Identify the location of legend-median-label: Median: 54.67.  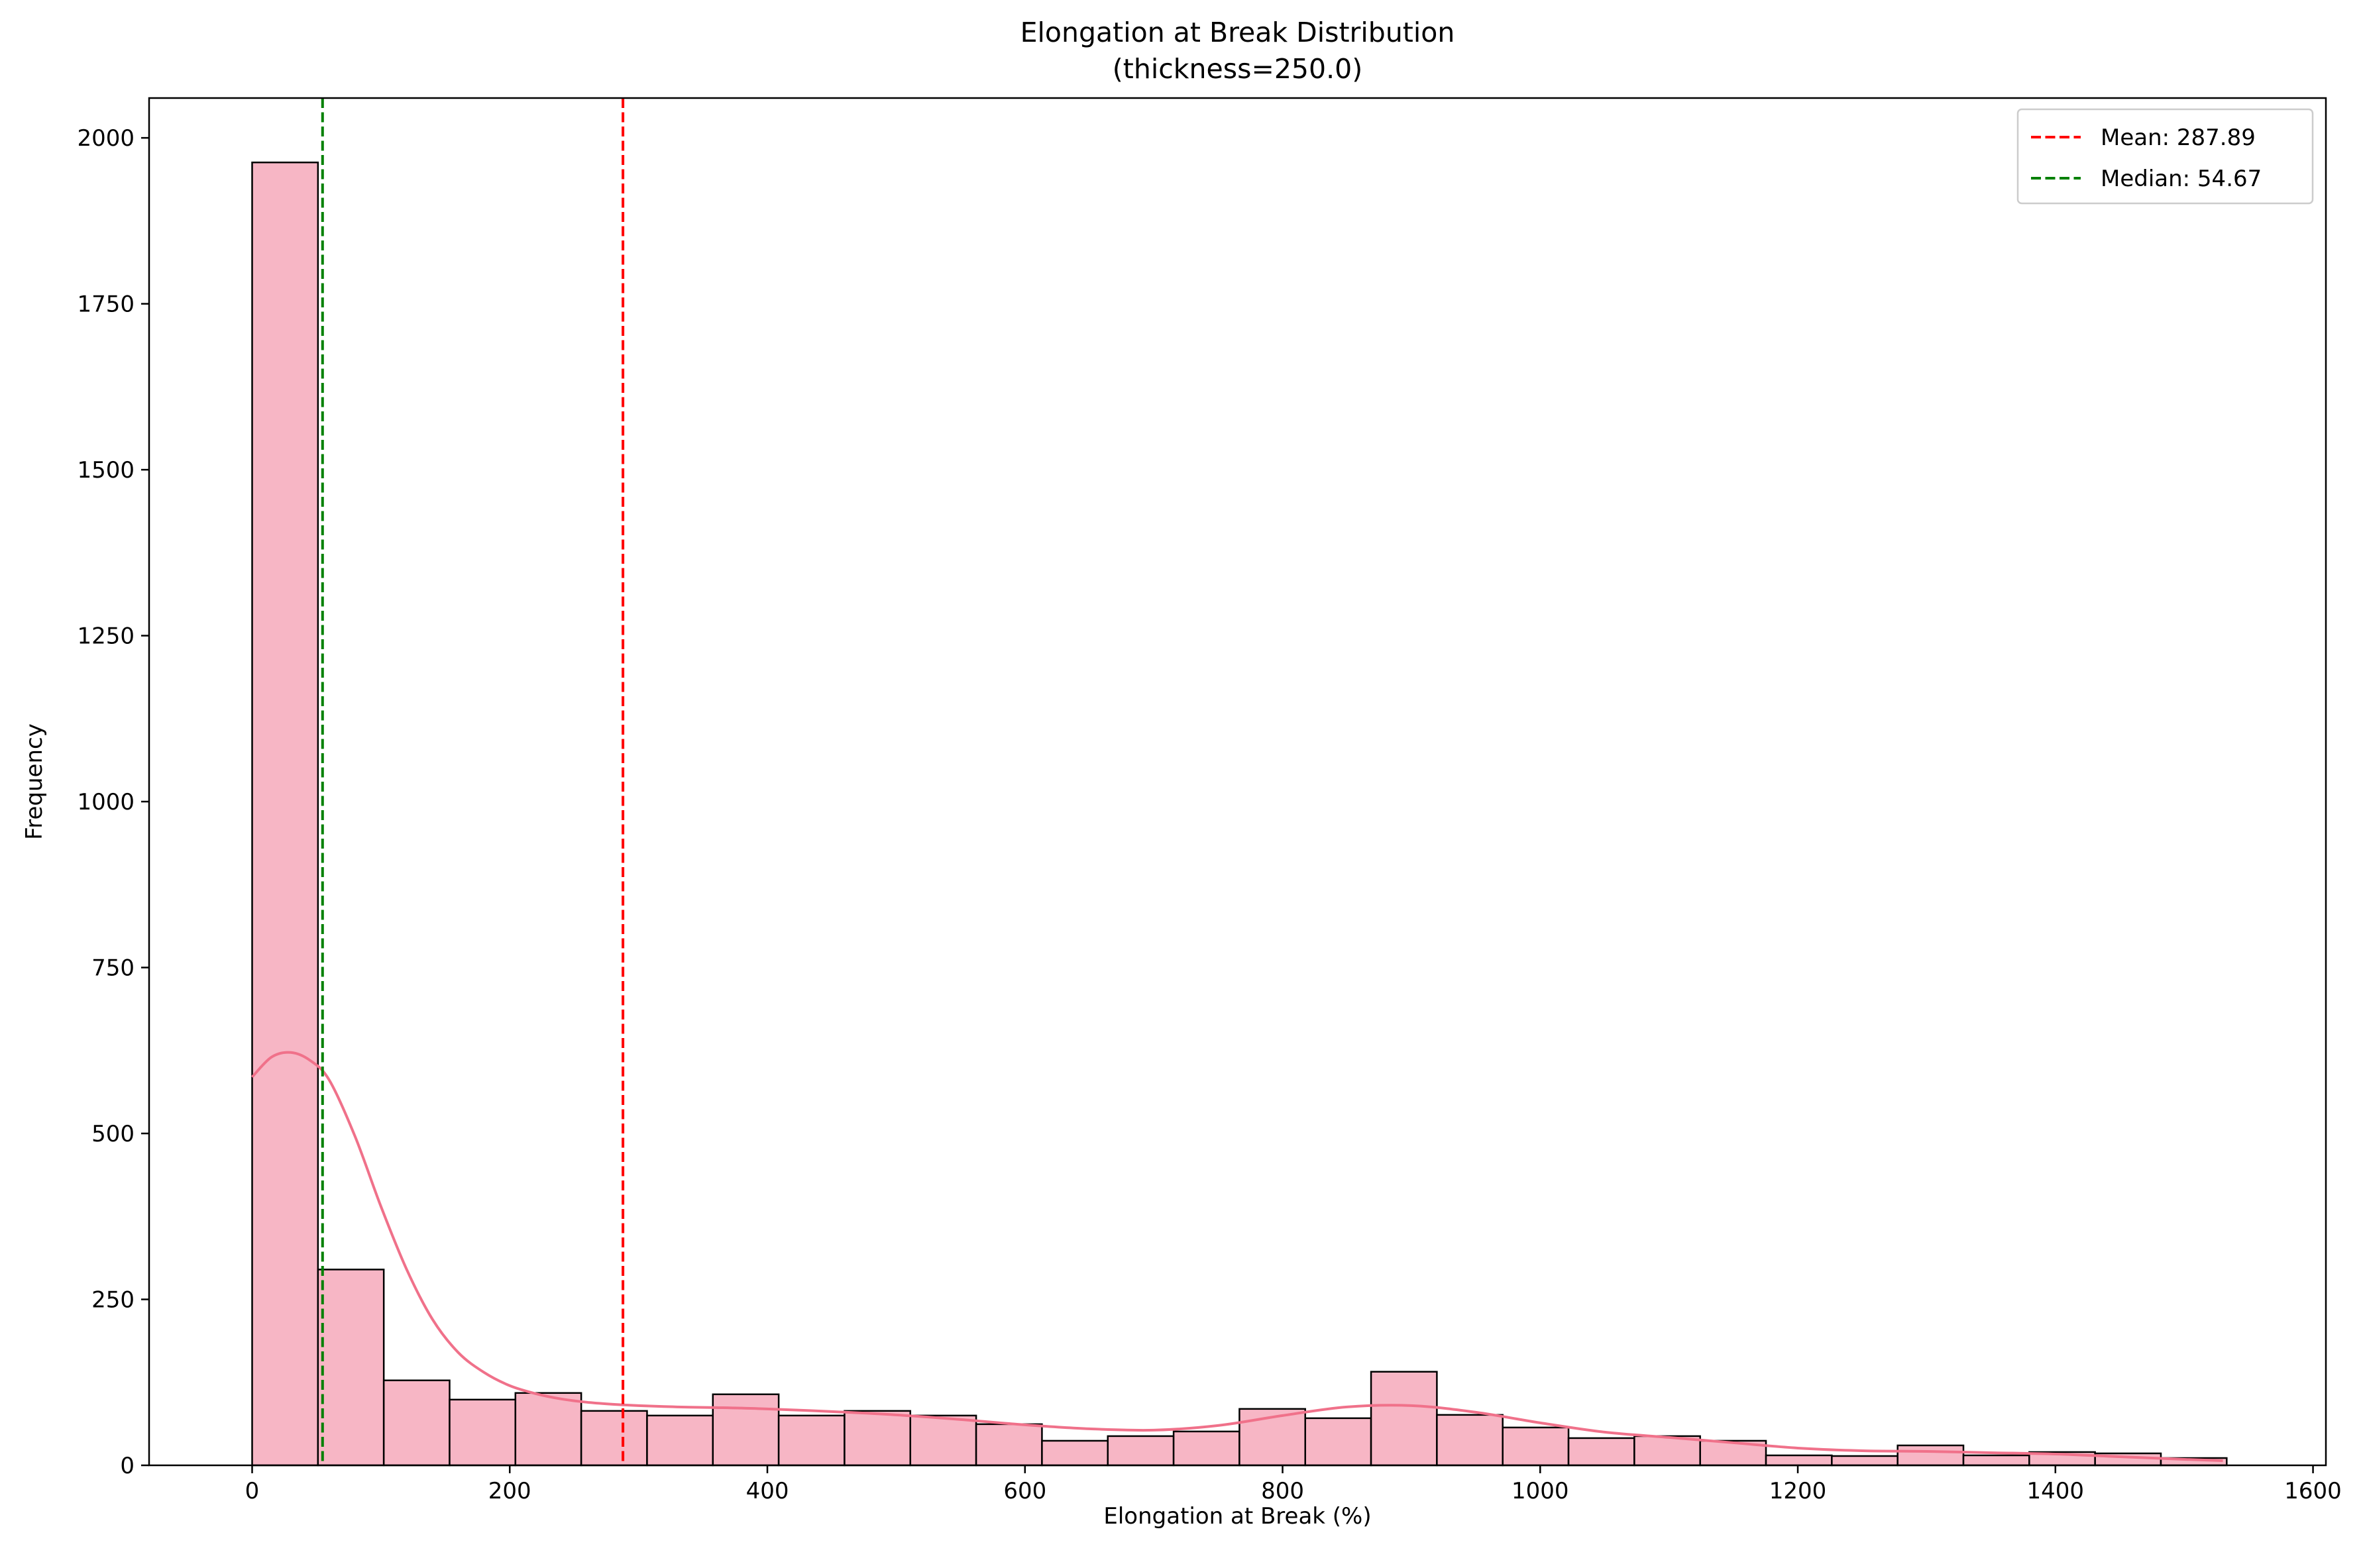
(2181, 179).